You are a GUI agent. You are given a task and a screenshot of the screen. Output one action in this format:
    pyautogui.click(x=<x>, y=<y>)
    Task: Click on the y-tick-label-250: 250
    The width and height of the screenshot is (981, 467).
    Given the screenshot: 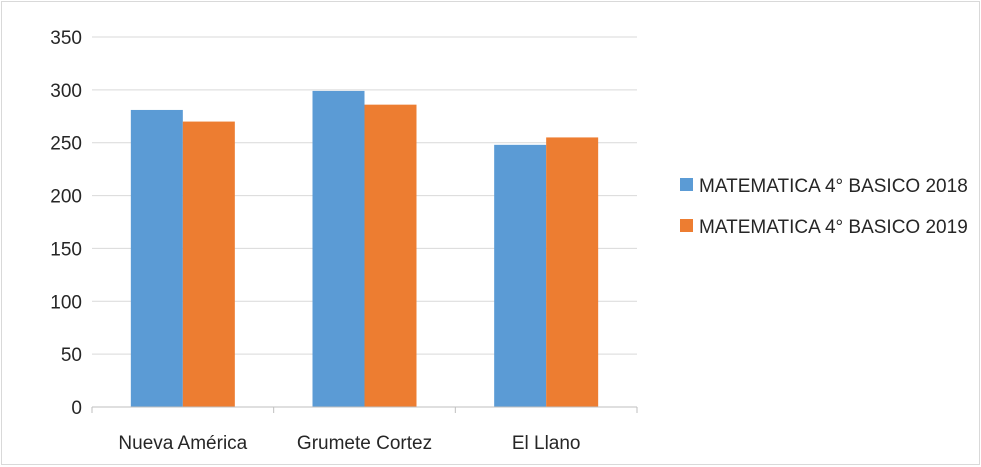 What is the action you would take?
    pyautogui.click(x=66, y=144)
    